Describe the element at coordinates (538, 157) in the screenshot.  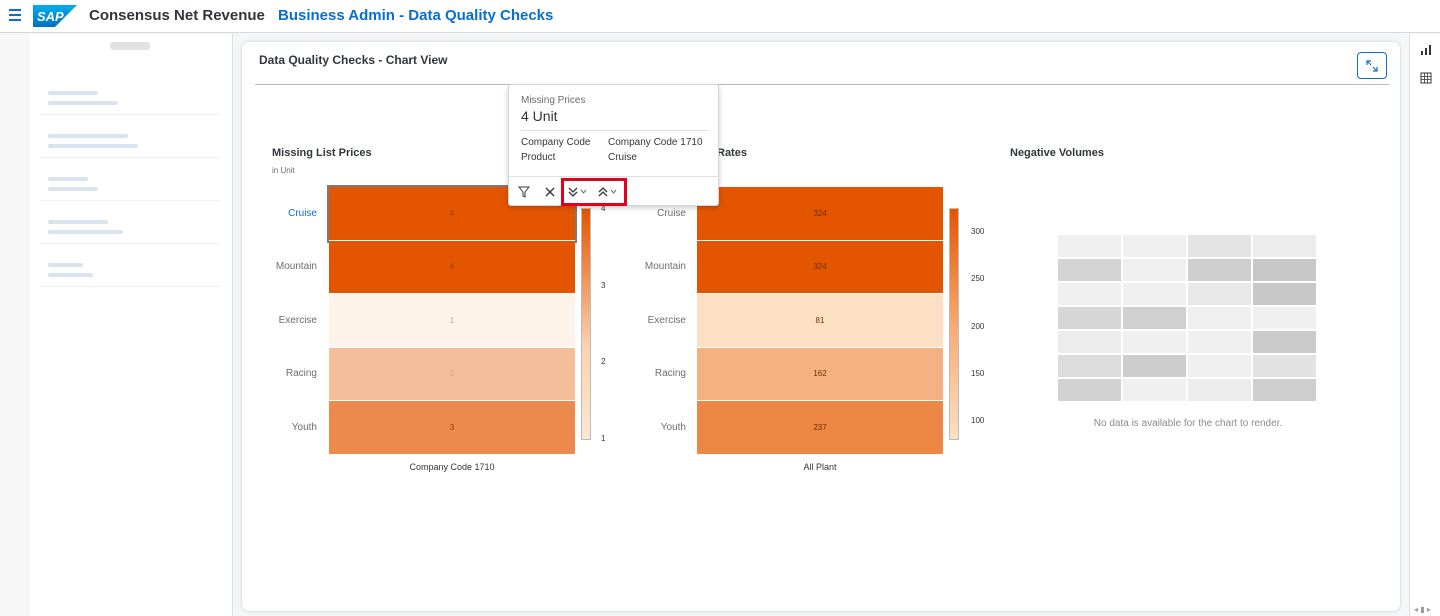
I see `popover-dim-label: Product` at that location.